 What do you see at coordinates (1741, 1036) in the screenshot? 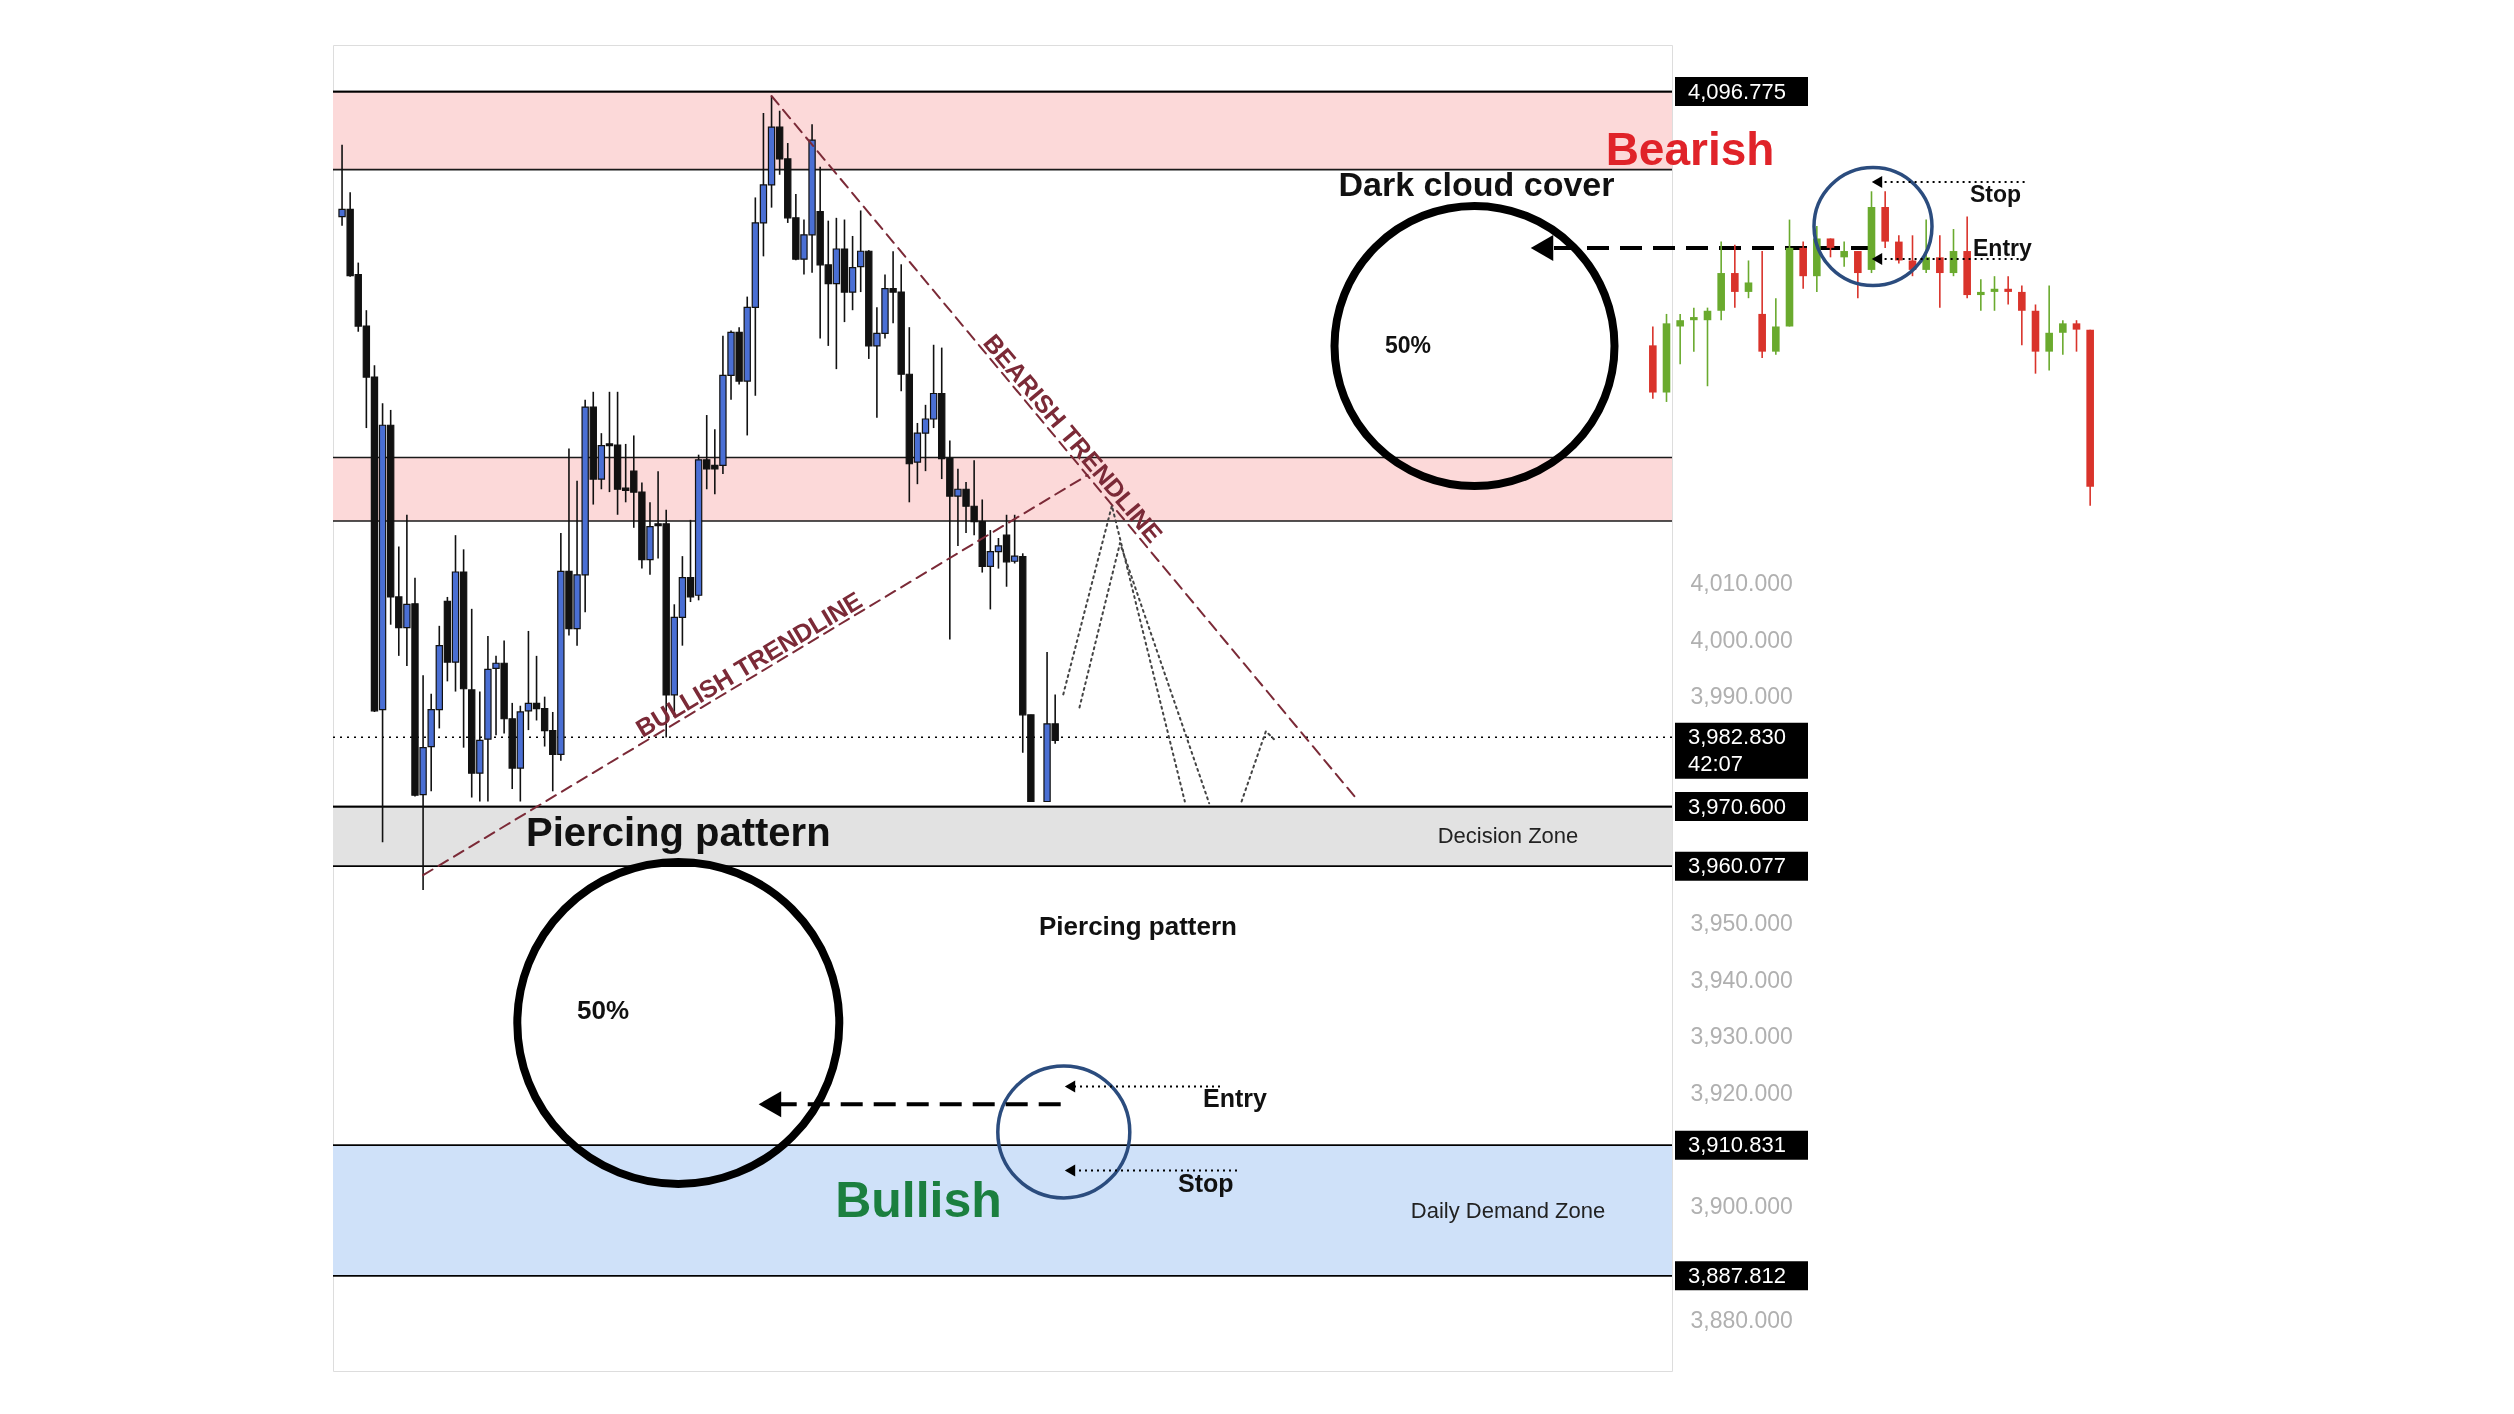
I see `y-tick-label: 3,930.000` at bounding box center [1741, 1036].